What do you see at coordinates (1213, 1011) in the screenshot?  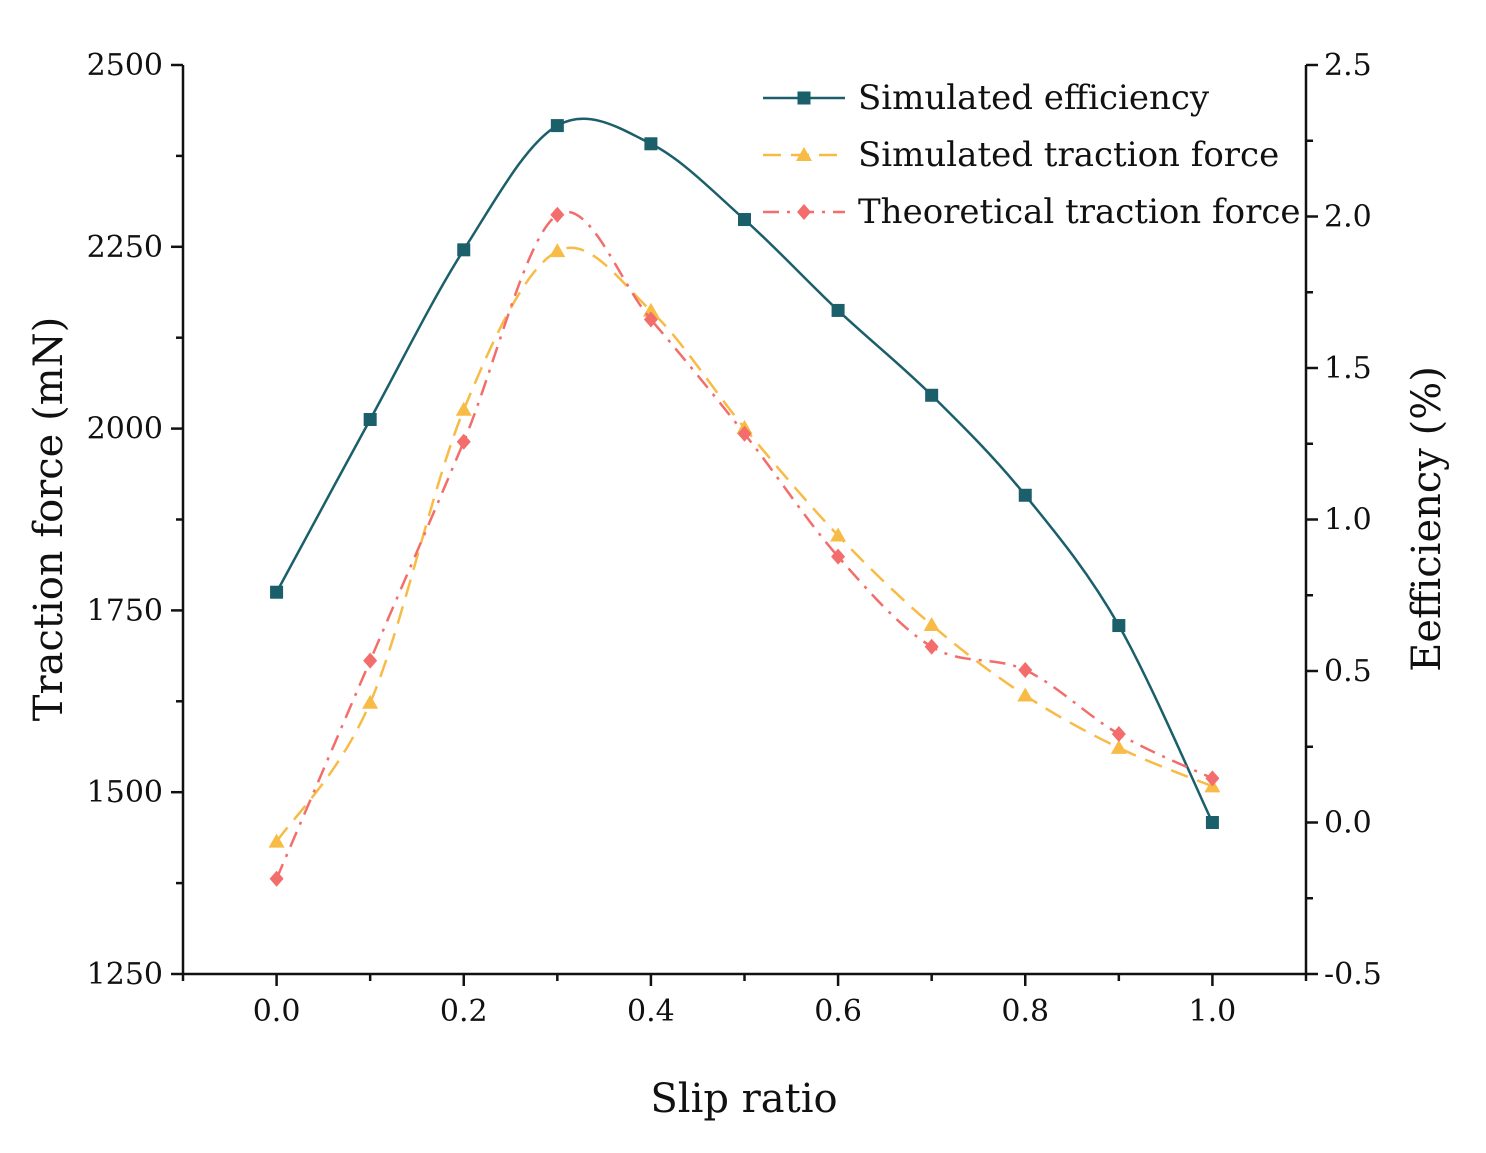 I see `x-tick-label: 1.0` at bounding box center [1213, 1011].